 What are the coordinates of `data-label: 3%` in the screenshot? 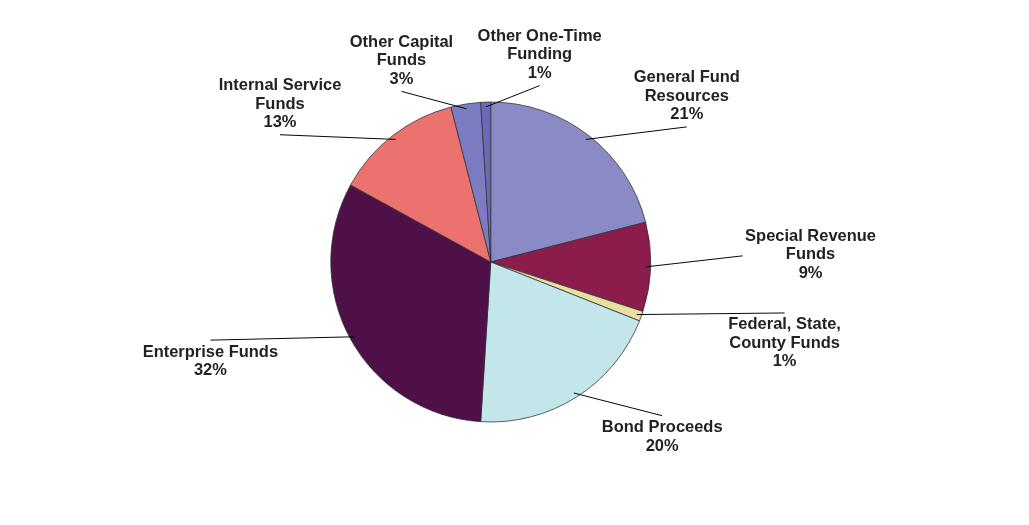 It's located at (401, 77).